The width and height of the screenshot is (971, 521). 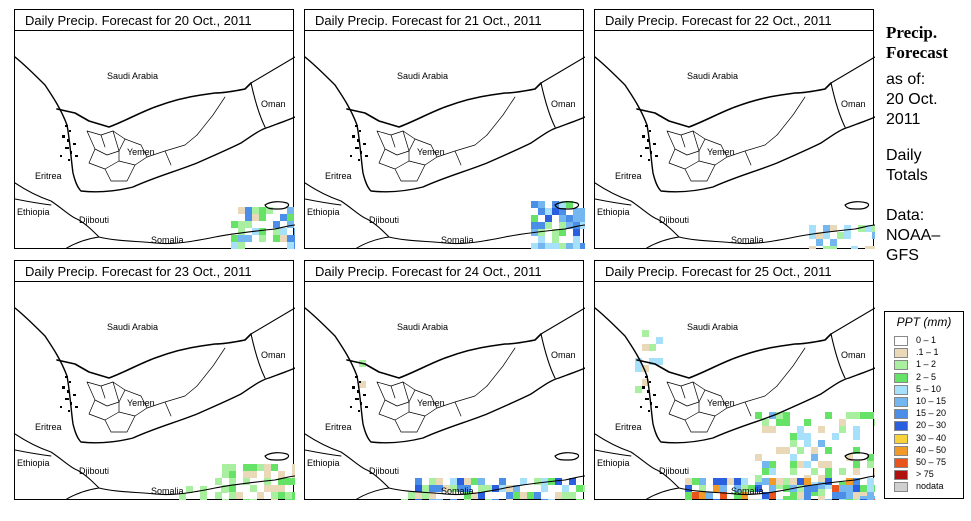 I want to click on panel-title: Daily Precip. Forecast for 20 Oct., 2011, so click(x=154, y=20).